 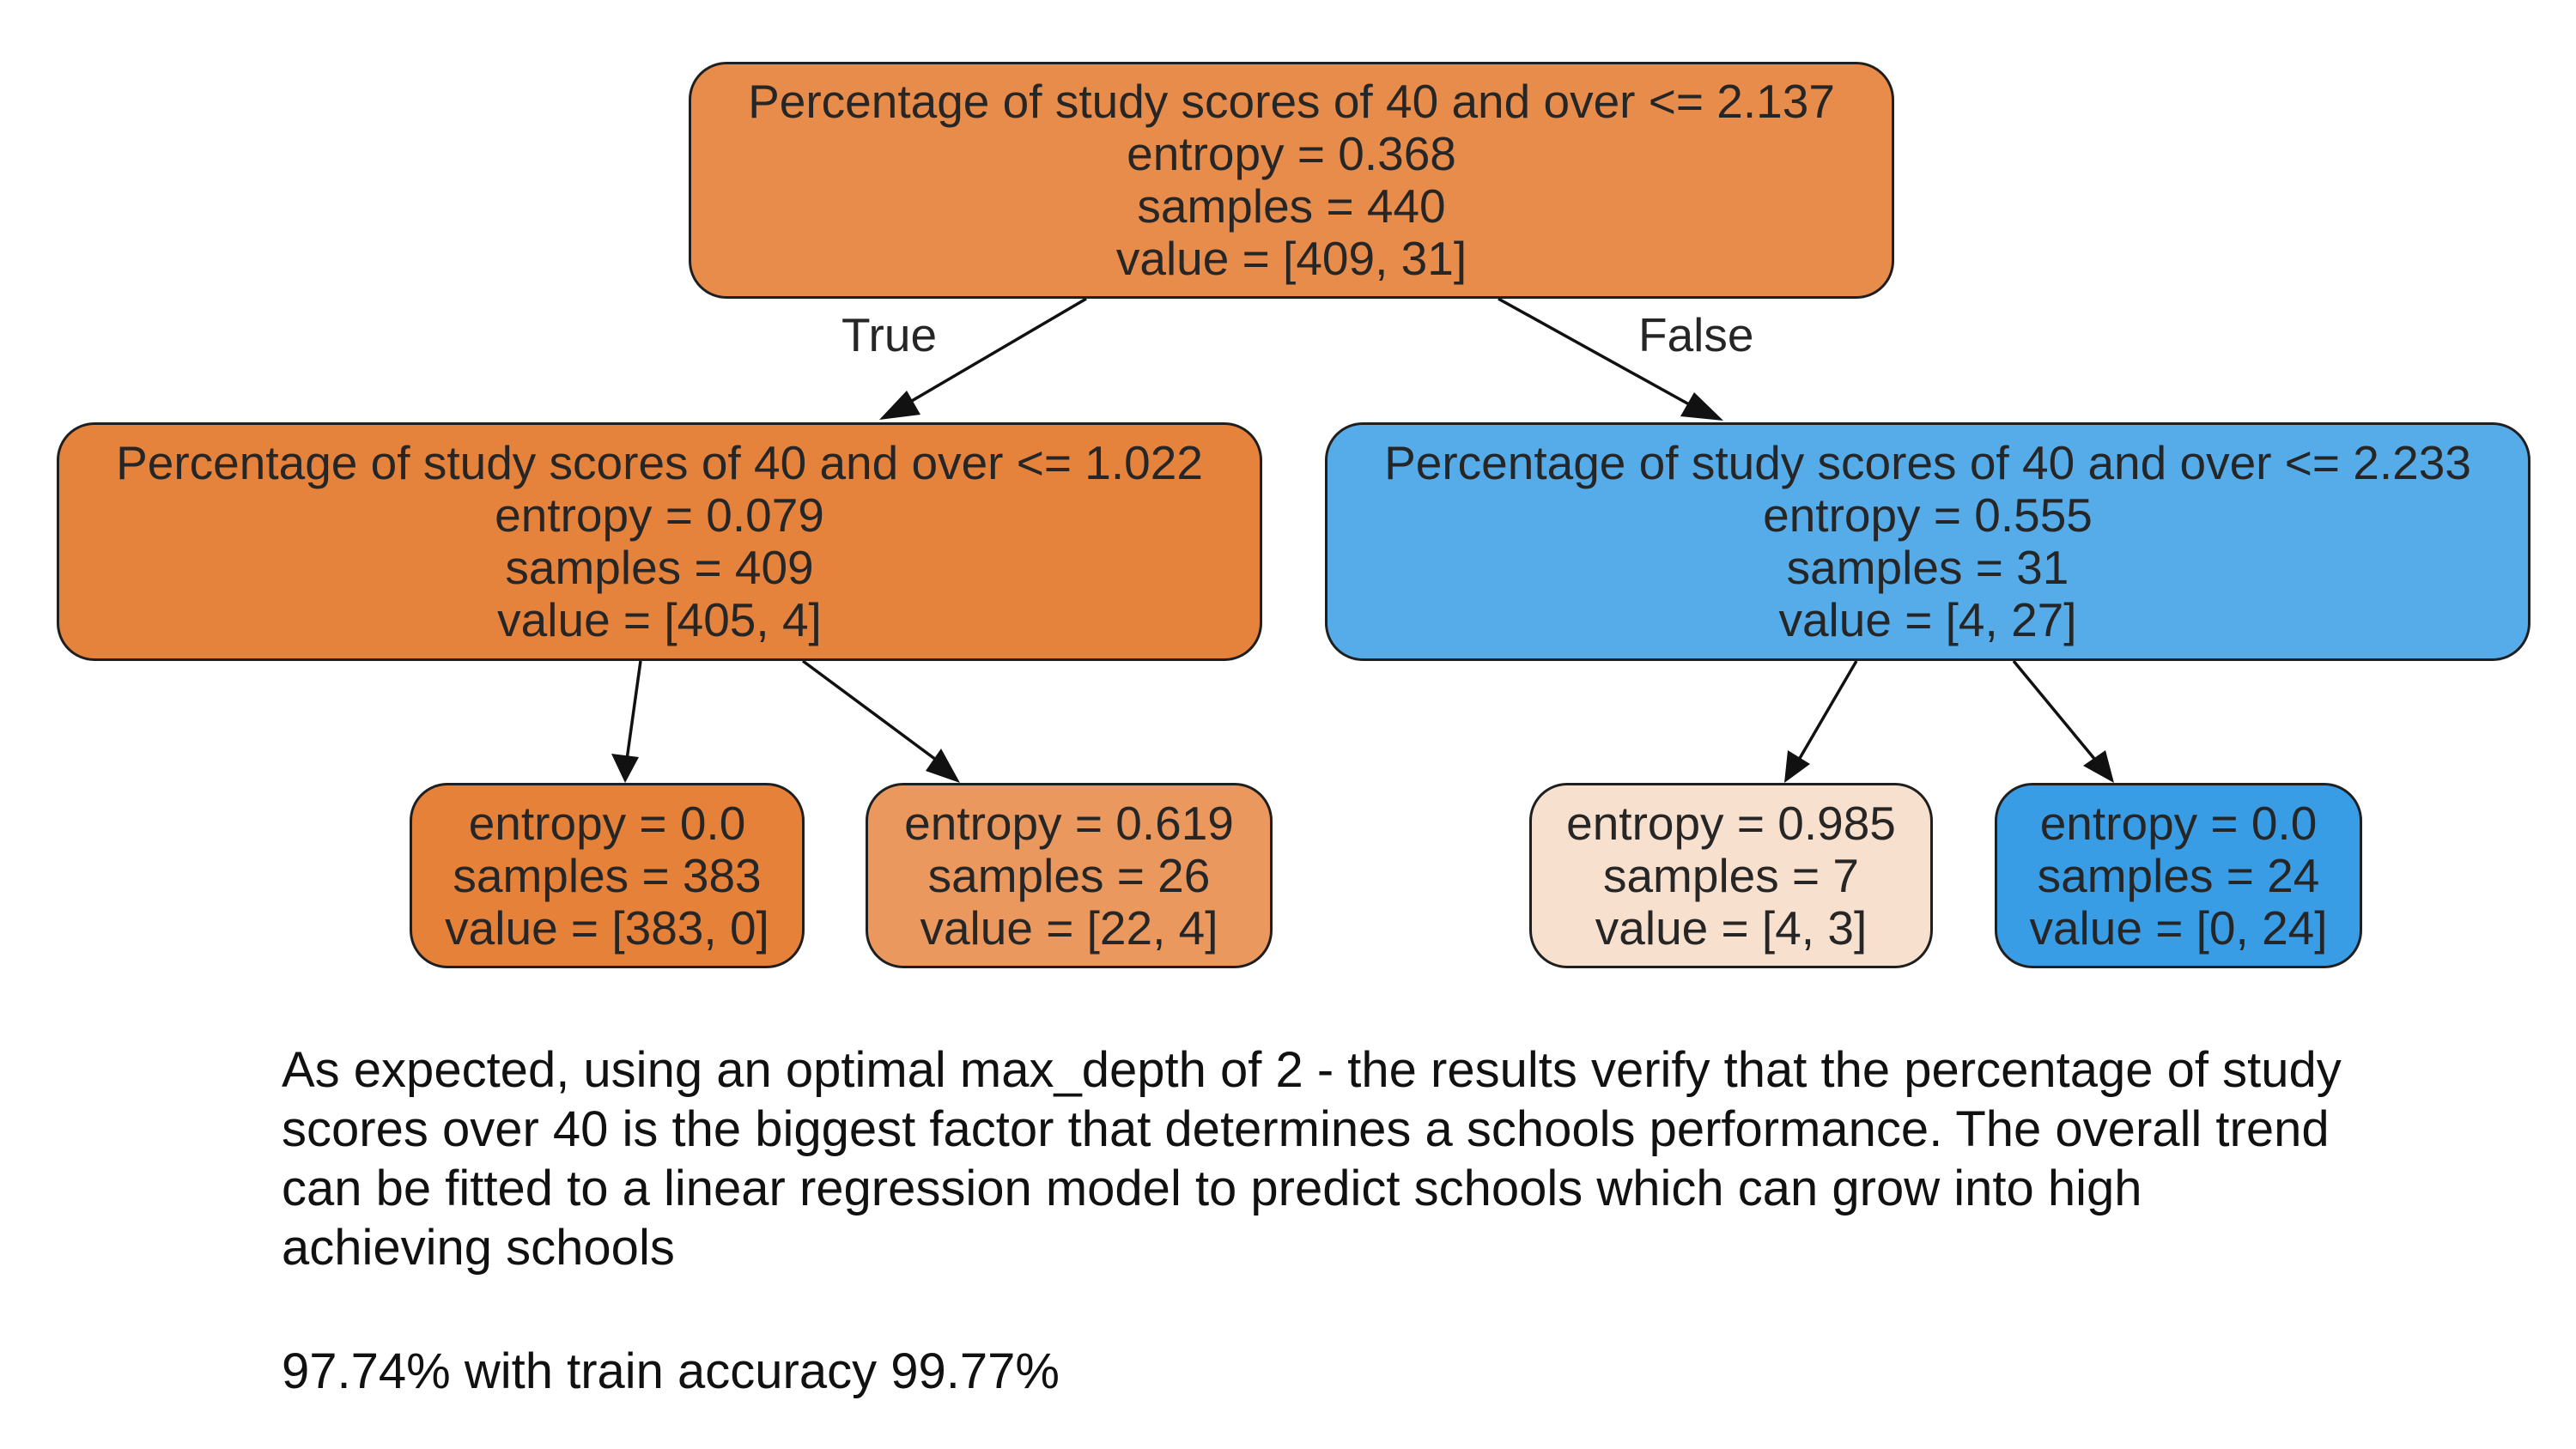 I want to click on node-samples: samples = 26, so click(x=1069, y=875).